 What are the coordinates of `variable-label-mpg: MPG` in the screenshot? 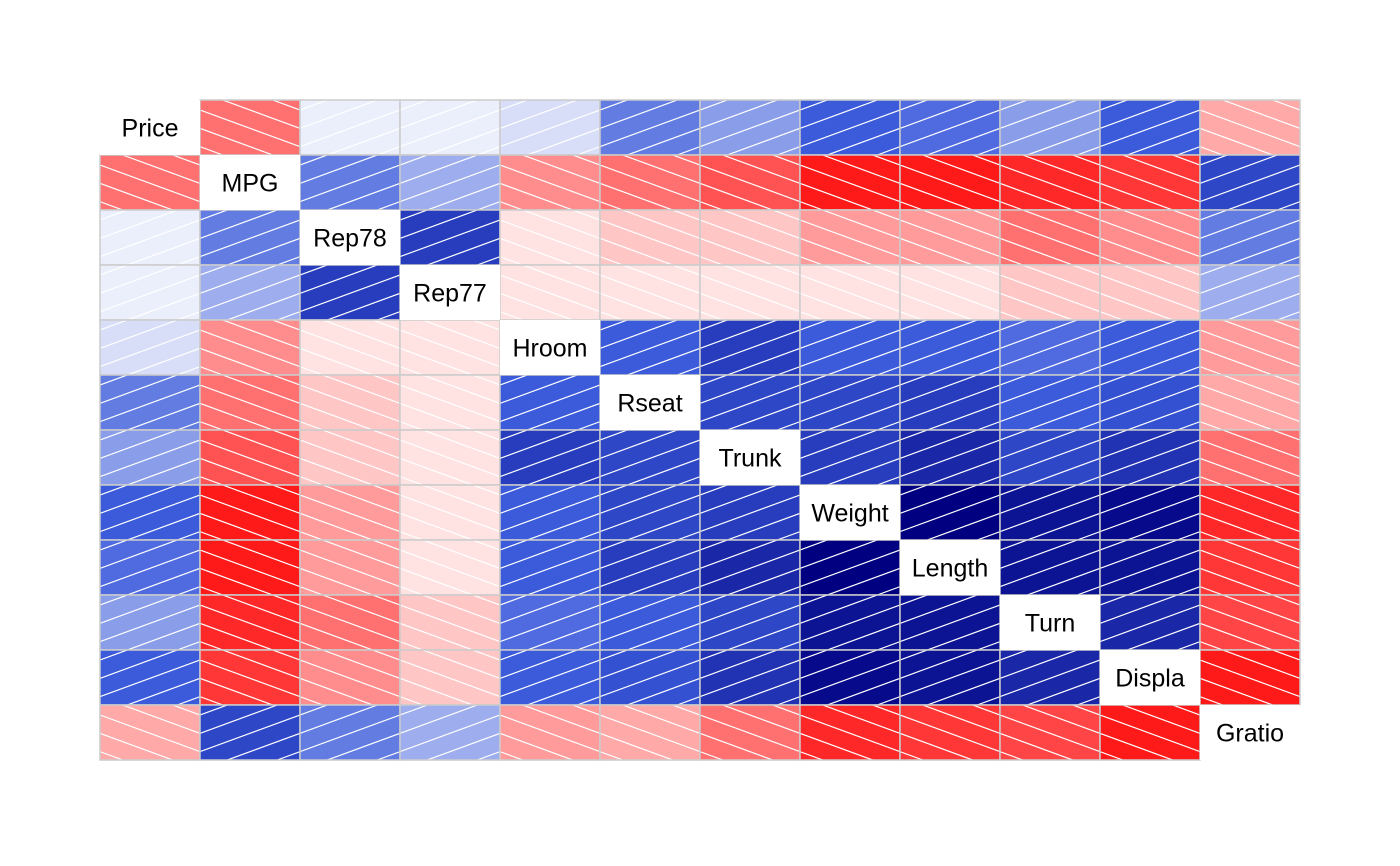 It's located at (250, 184).